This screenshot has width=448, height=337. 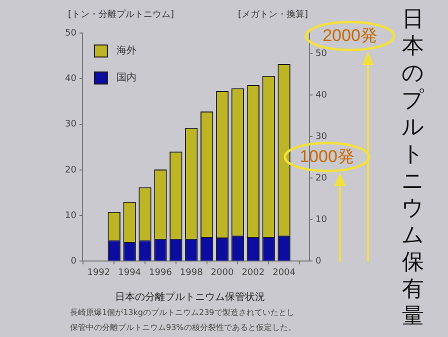 What do you see at coordinates (284, 273) in the screenshot?
I see `x-tick-label: 2004` at bounding box center [284, 273].